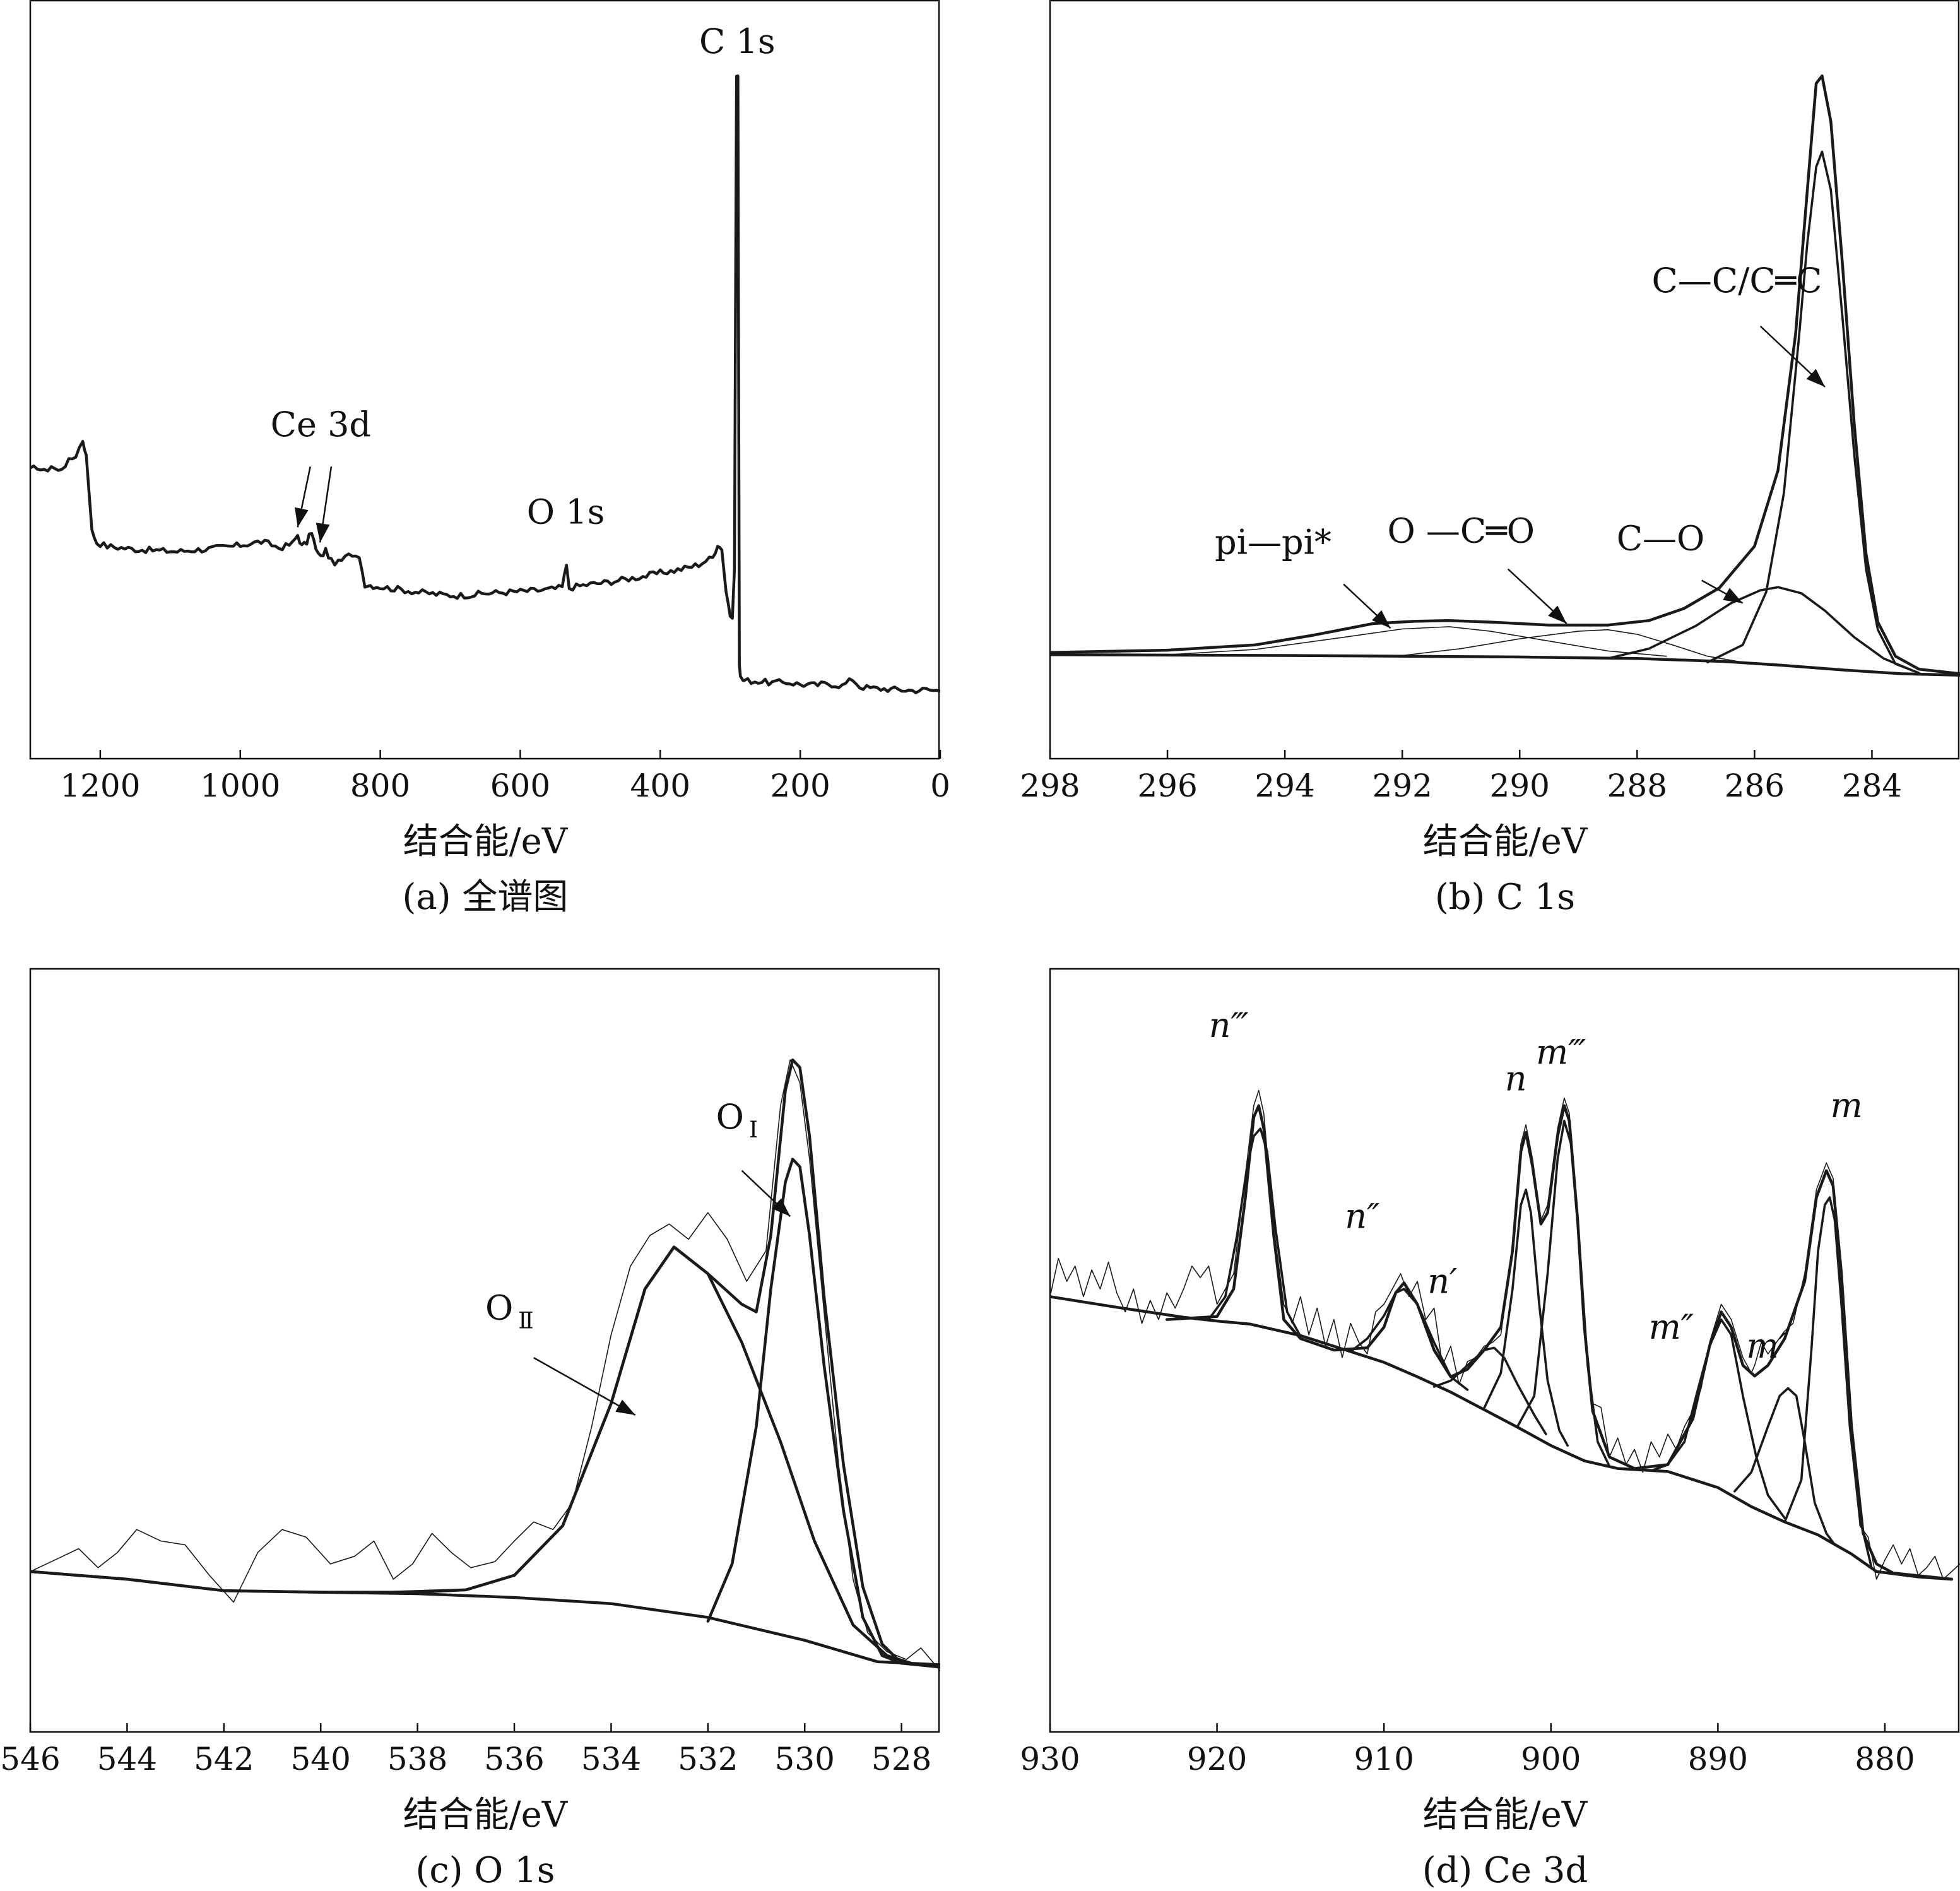 Image resolution: width=1960 pixels, height=1891 pixels. I want to click on annotation-label: C 1s, so click(738, 41).